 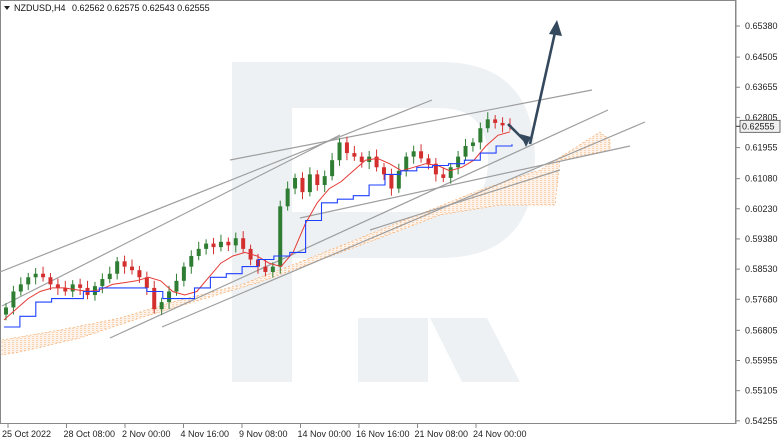 I want to click on y-tick-label: 0.55955, so click(x=761, y=360).